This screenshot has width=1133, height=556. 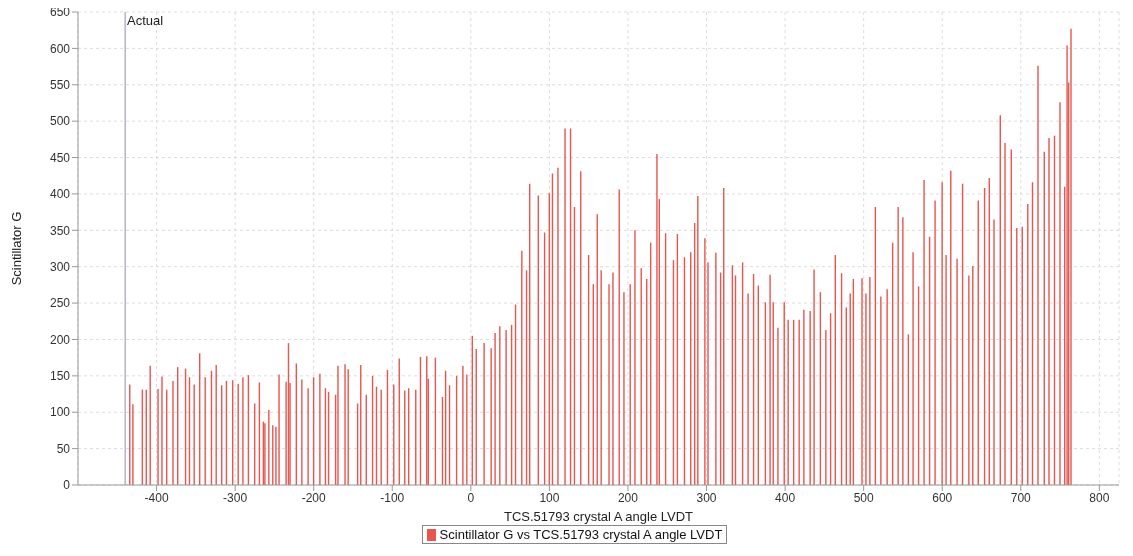 I want to click on y-tick-label: 100, so click(x=60, y=412).